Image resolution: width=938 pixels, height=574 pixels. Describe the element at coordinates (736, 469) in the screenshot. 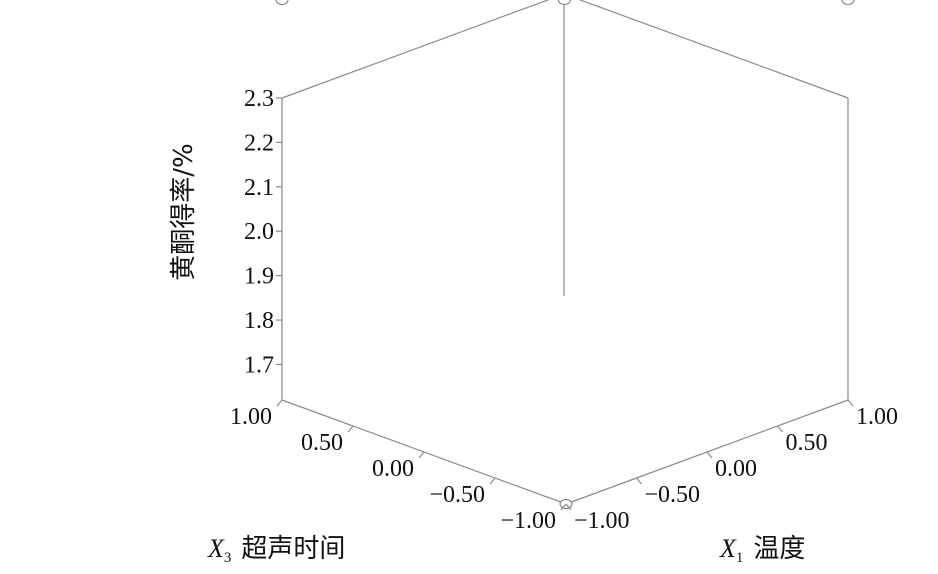

I see `x1-tick-label: 0.00` at that location.